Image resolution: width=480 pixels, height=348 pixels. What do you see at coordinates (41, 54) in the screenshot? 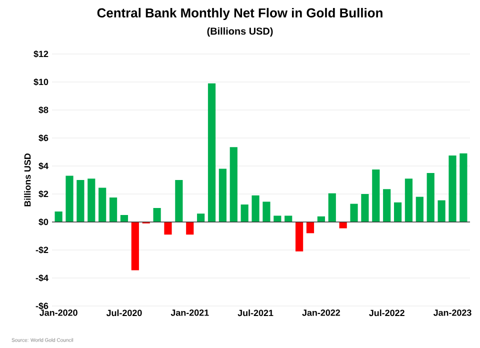
I see `y-tick-label: $12` at bounding box center [41, 54].